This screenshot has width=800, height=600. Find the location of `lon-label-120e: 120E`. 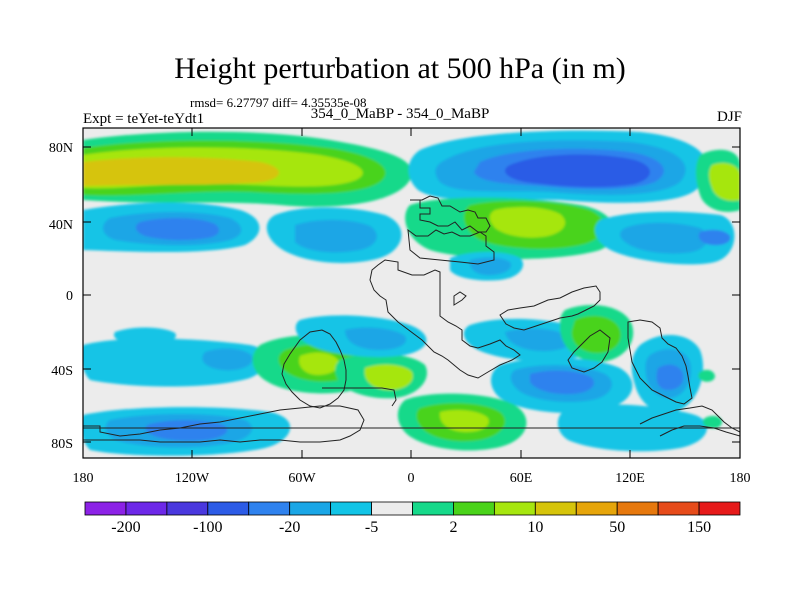

lon-label-120e: 120E is located at coordinates (630, 478).